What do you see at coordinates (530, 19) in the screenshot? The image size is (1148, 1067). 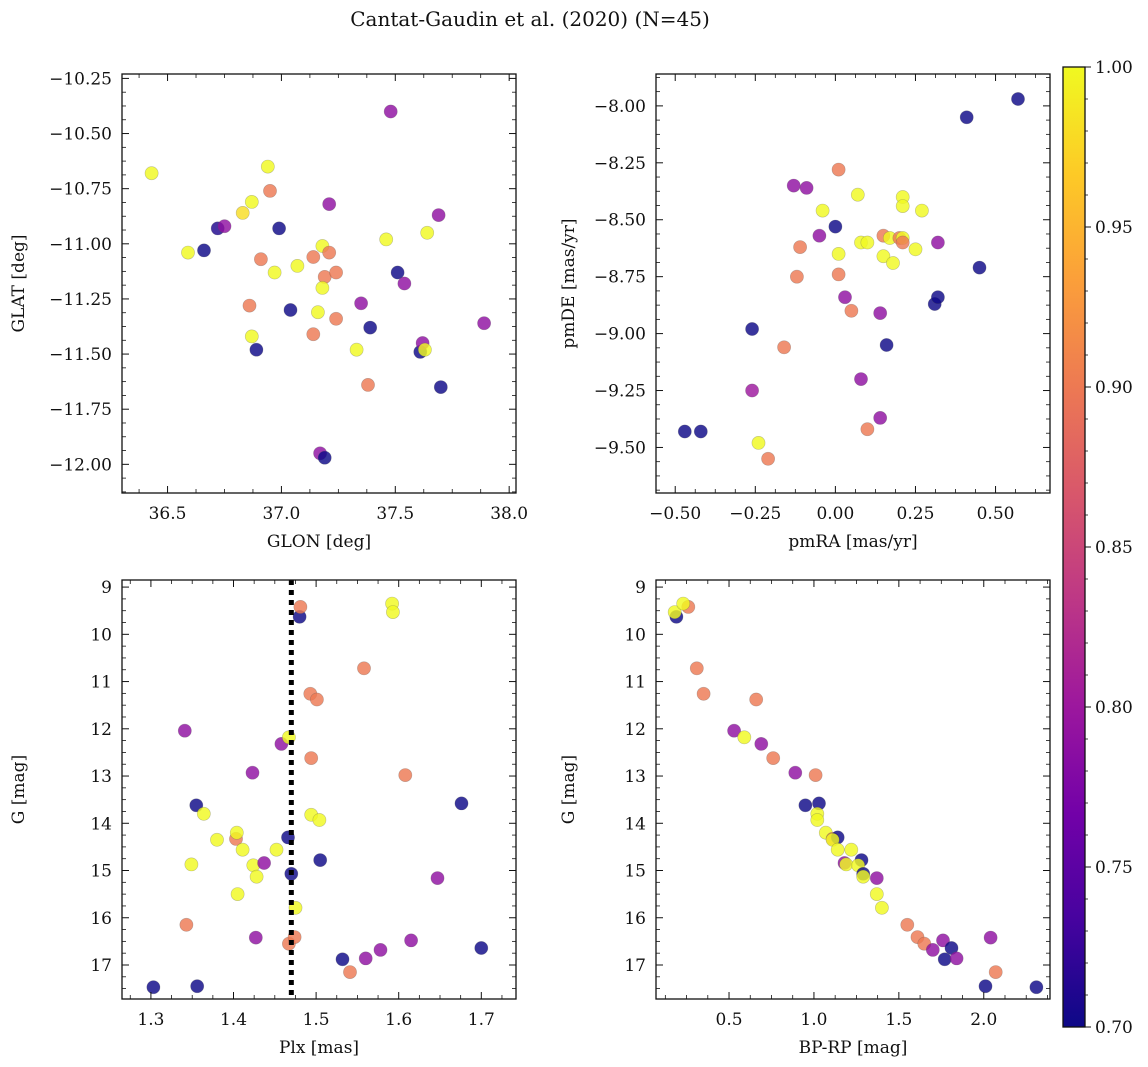 I see `figure-title: Cantat-Gaudin et al. (2020) (N=45)` at bounding box center [530, 19].